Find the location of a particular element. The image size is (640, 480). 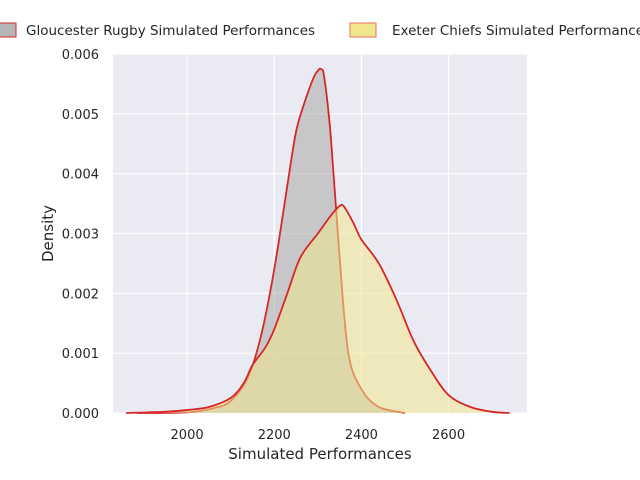

y-tick-label: 0.002 is located at coordinates (80, 294).